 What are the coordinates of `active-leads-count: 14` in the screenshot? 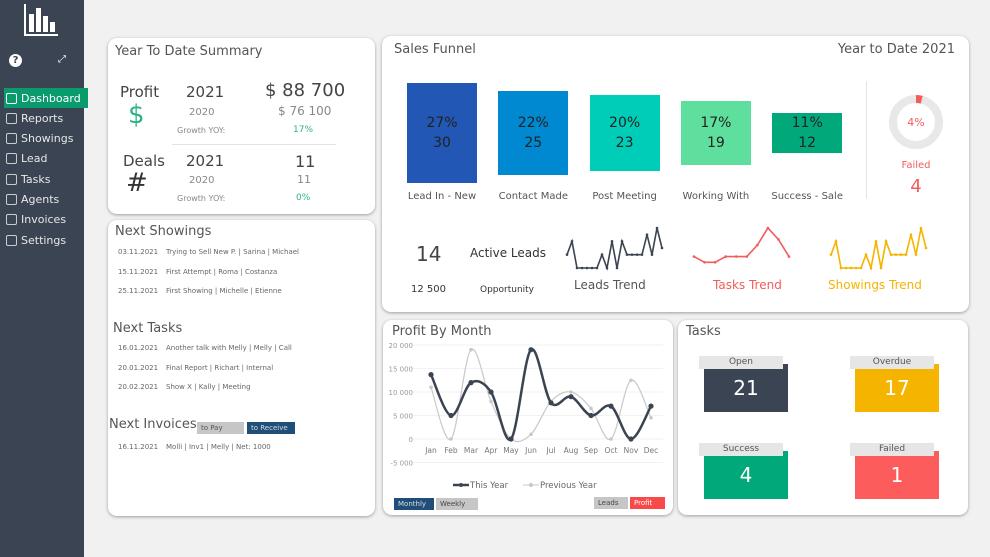 It's located at (429, 254).